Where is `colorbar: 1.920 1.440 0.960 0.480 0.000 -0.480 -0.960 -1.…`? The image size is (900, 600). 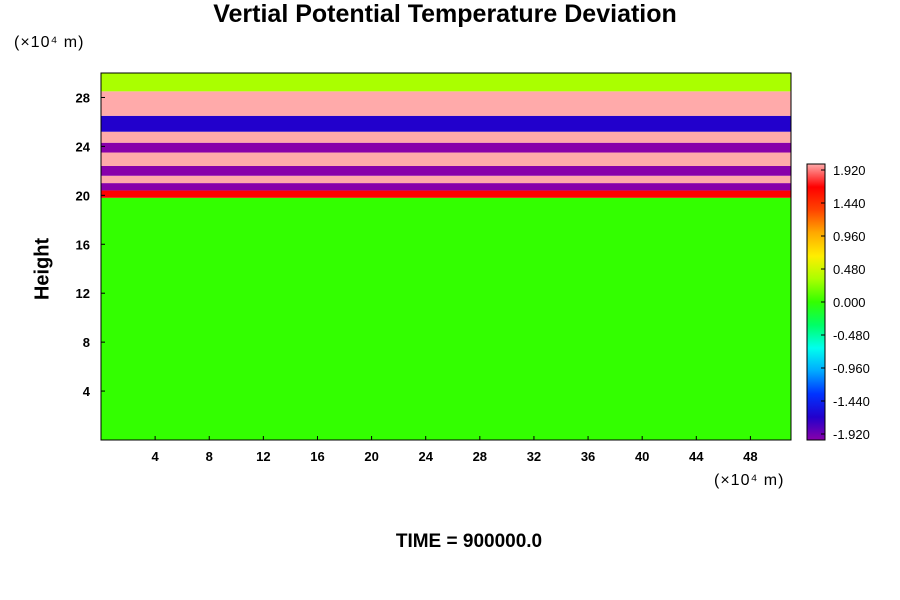 colorbar: 1.920 1.440 0.960 0.480 0.000 -0.480 -0.960 -1.… is located at coordinates (838, 302).